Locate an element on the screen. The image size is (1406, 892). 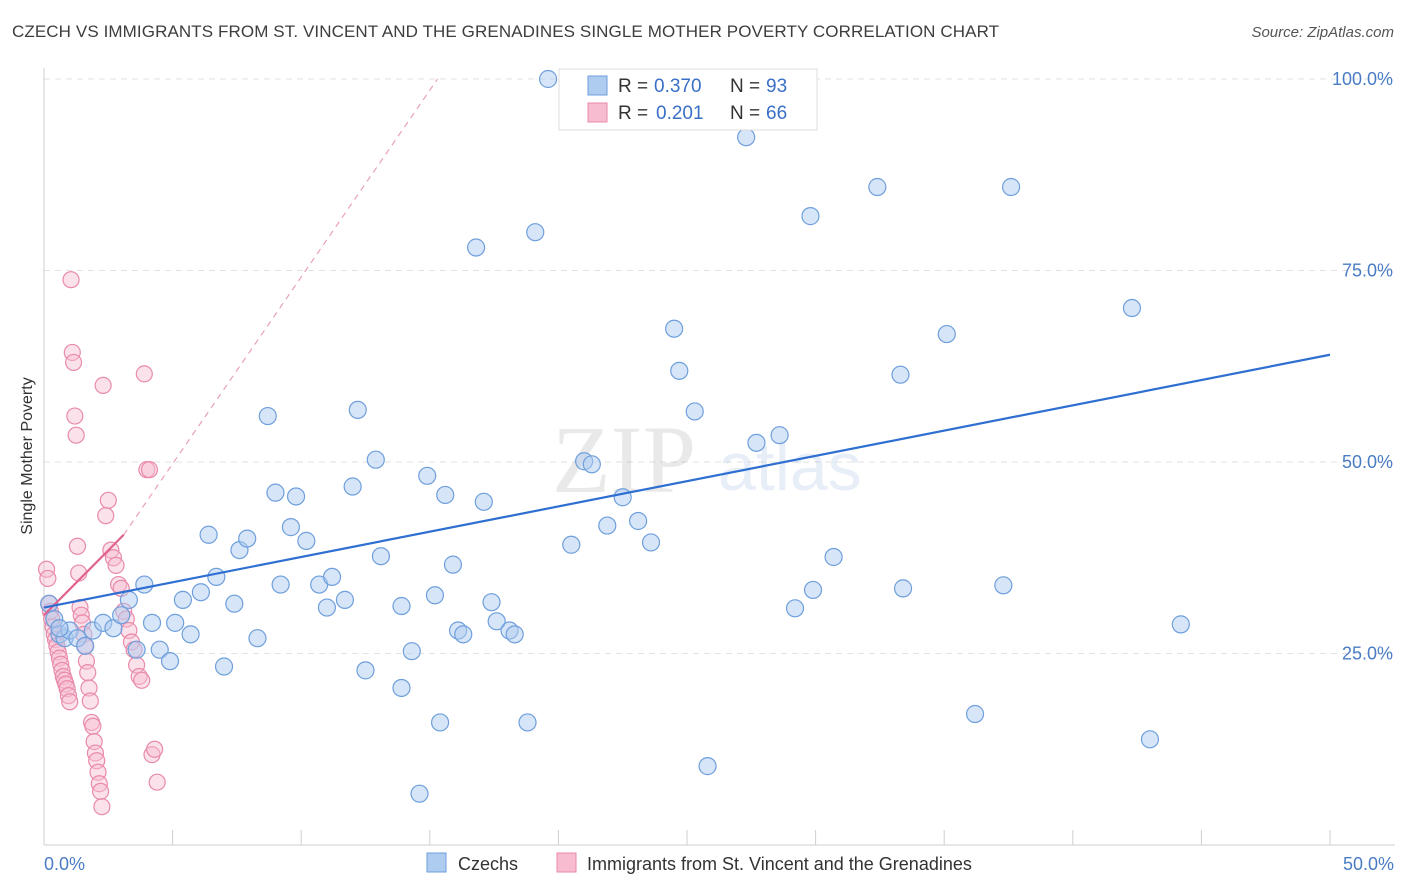
stats-legend: R = 0.370 N = 93 R = 0.201 N = 66 is located at coordinates (688, 99).